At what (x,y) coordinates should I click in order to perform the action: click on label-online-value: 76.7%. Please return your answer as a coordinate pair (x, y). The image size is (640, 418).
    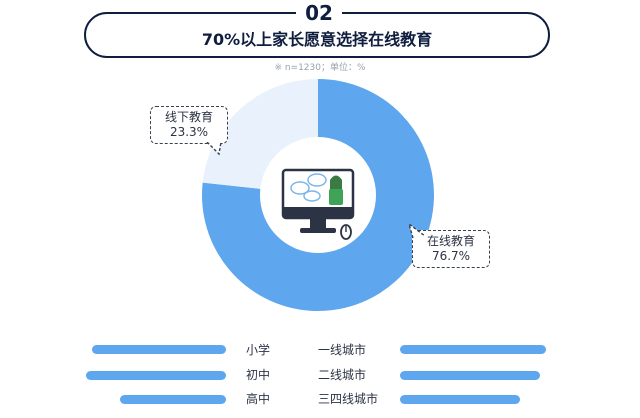
    Looking at the image, I should click on (451, 256).